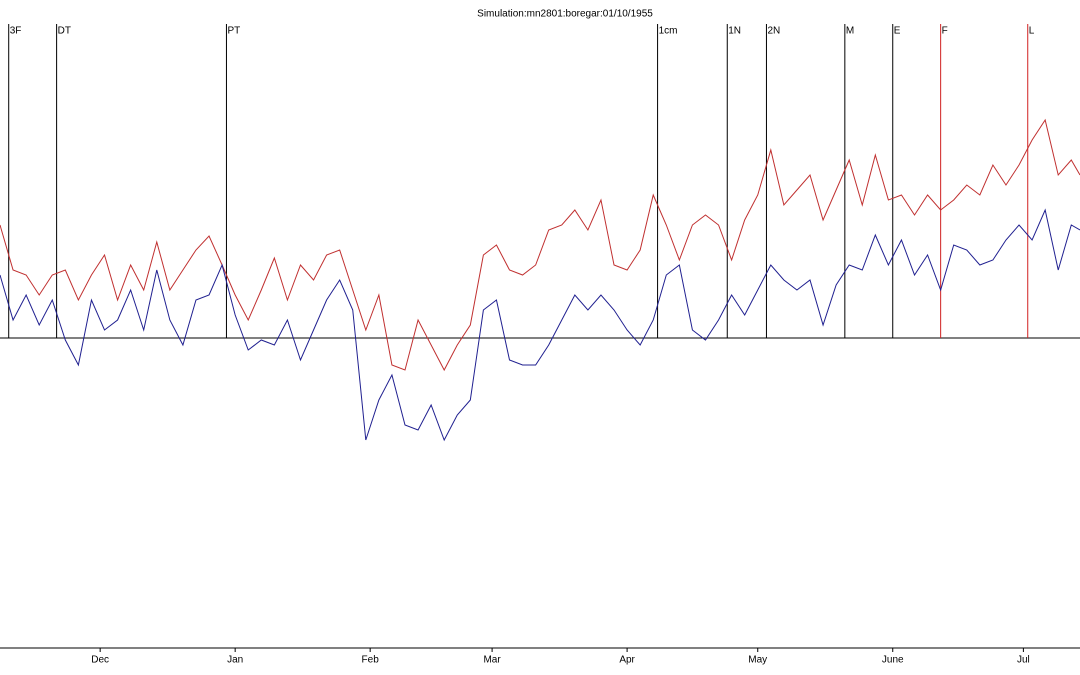 The width and height of the screenshot is (1080, 675). I want to click on event-label: E, so click(897, 31).